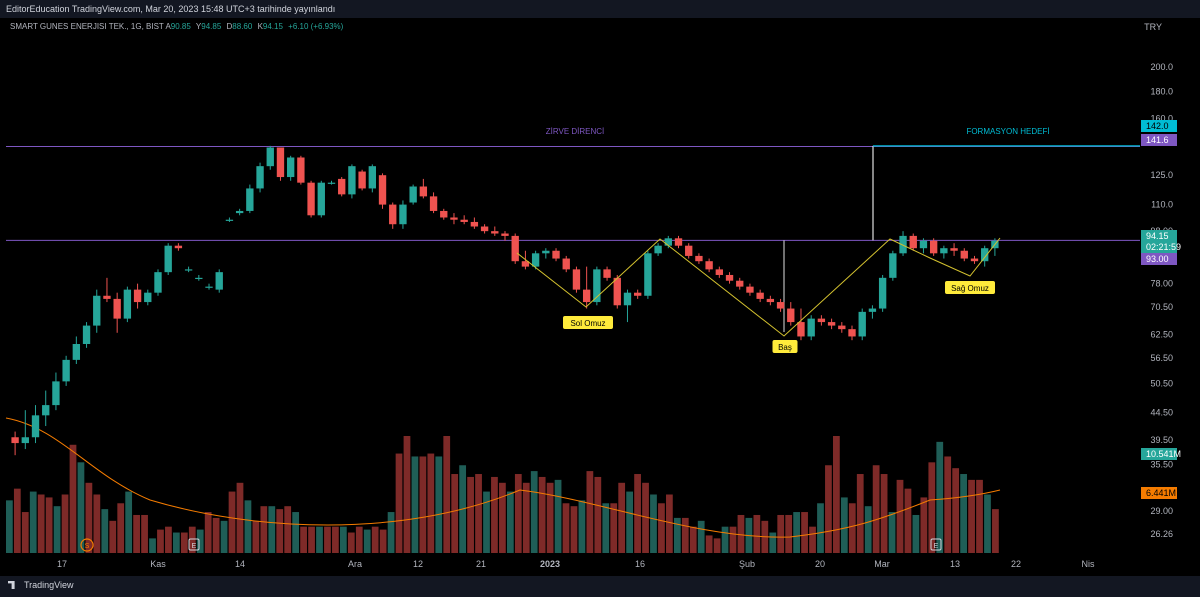 Image resolution: width=1200 pixels, height=597 pixels. Describe the element at coordinates (1161, 493) in the screenshot. I see `volume-ma-tag: 6.441M` at that location.